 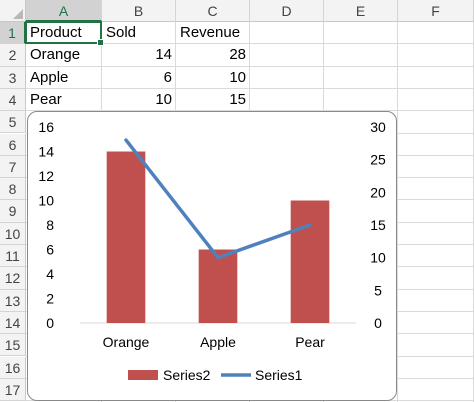 What do you see at coordinates (237, 99) in the screenshot?
I see `cell-c4: 15` at bounding box center [237, 99].